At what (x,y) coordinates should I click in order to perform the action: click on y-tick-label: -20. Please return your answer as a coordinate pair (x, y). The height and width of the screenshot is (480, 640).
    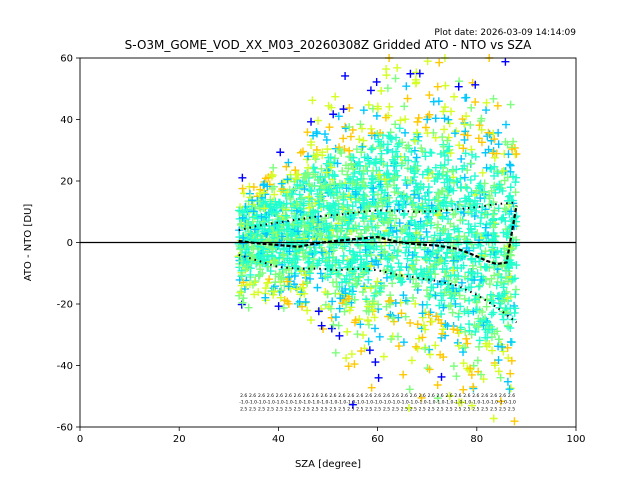
    Looking at the image, I should click on (65, 305).